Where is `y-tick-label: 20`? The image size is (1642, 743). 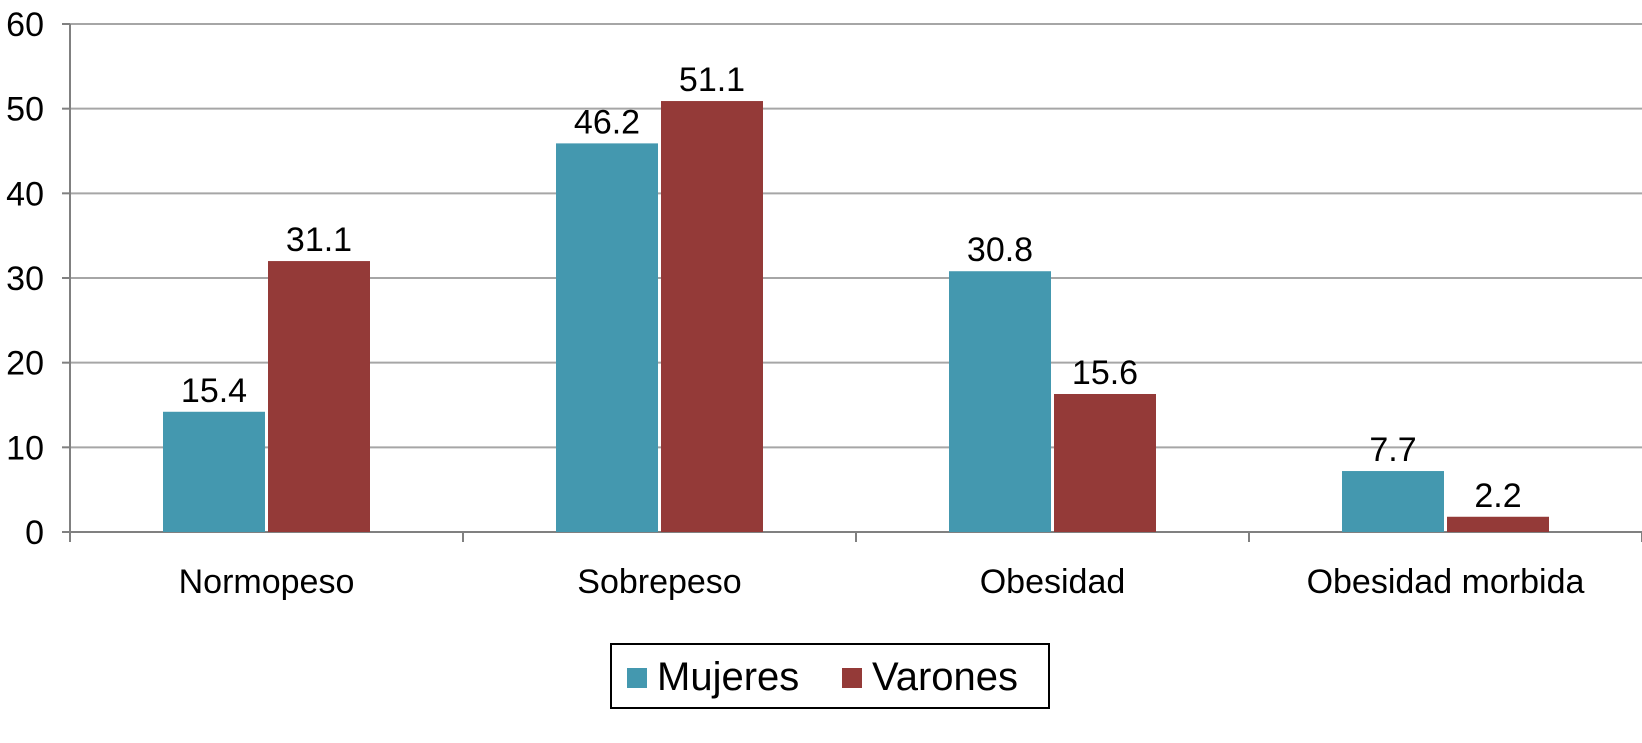
y-tick-label: 20 is located at coordinates (25, 364).